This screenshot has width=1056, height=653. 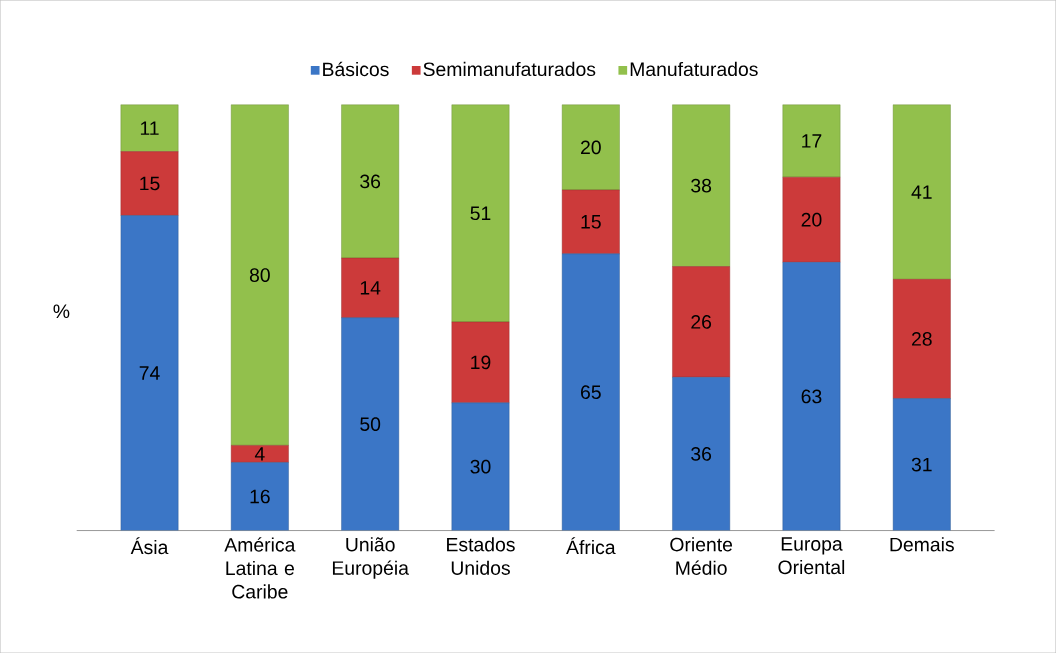 I want to click on data-label: 17, so click(x=812, y=141).